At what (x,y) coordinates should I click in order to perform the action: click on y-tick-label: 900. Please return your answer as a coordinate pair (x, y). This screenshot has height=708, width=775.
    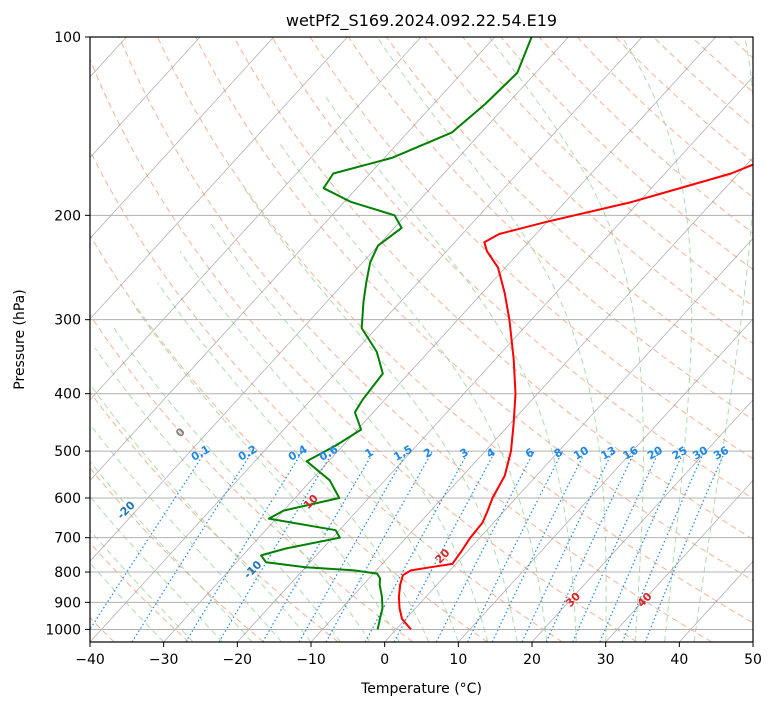
    Looking at the image, I should click on (67, 603).